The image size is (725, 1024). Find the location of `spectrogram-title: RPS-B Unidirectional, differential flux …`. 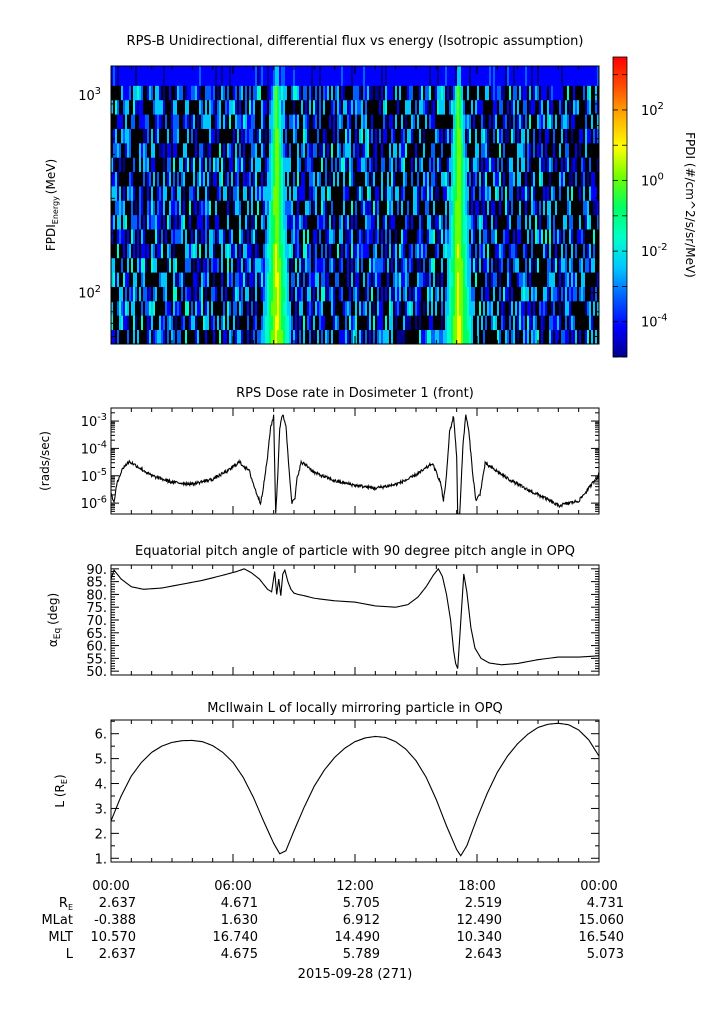

spectrogram-title: RPS-B Unidirectional, differential flux … is located at coordinates (355, 41).